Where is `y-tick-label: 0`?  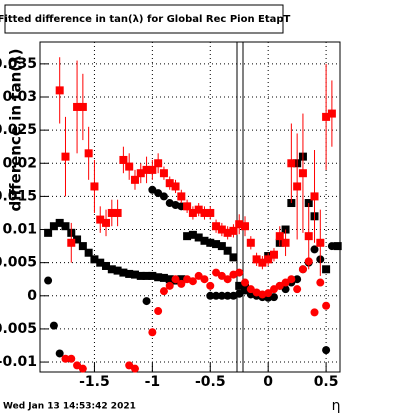 y-tick-label: 0 is located at coordinates (32, 296).